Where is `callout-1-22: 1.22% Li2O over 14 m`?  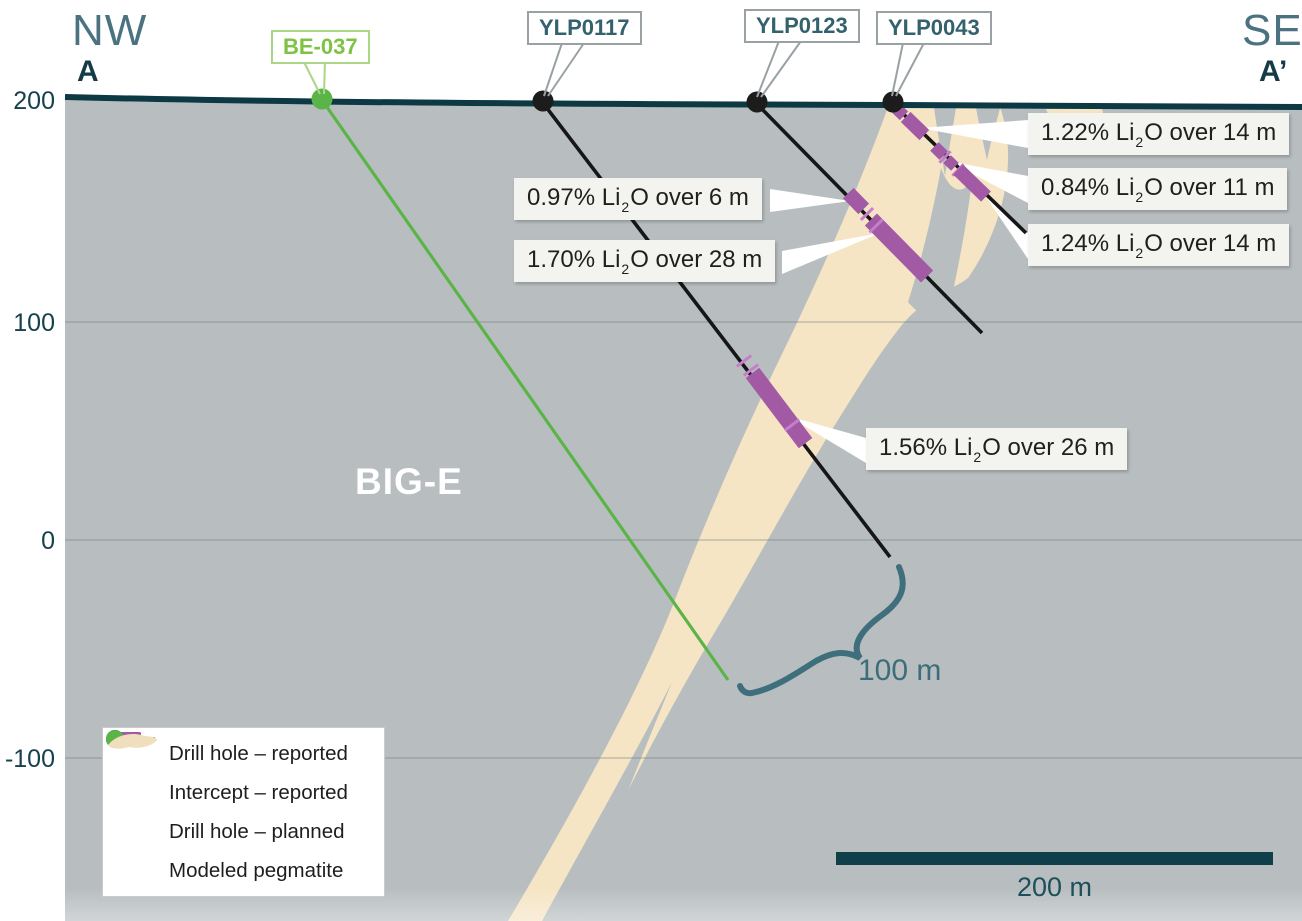 callout-1-22: 1.22% Li2O over 14 m is located at coordinates (1159, 134).